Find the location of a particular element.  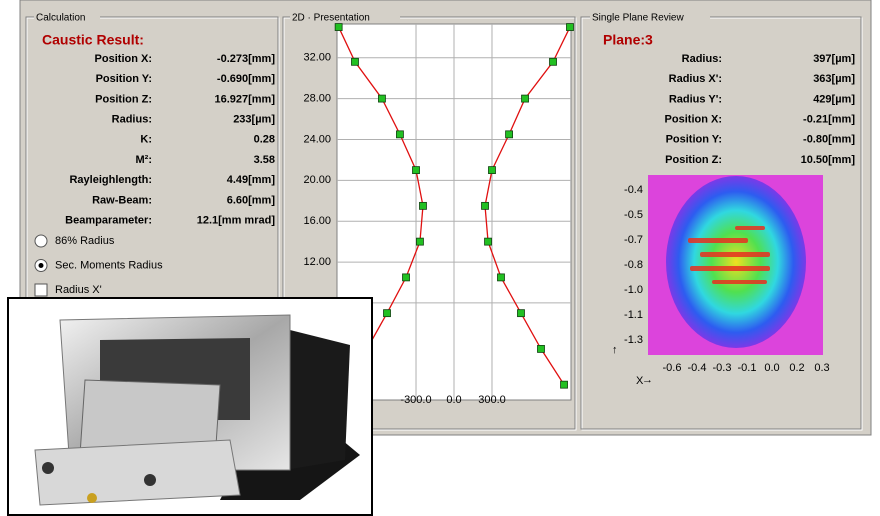

y-axis-arrow: ↑ is located at coordinates (615, 350).